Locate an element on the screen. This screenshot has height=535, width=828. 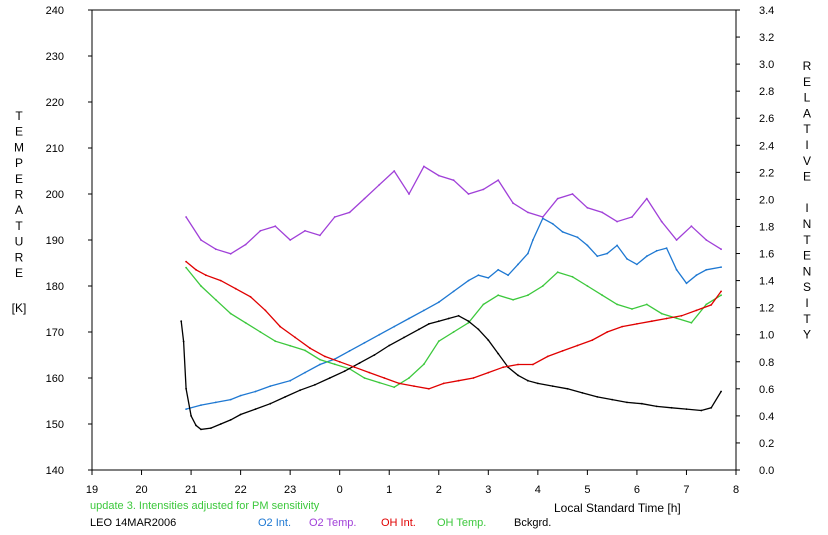
legend-item: O2 Int. is located at coordinates (274, 523).